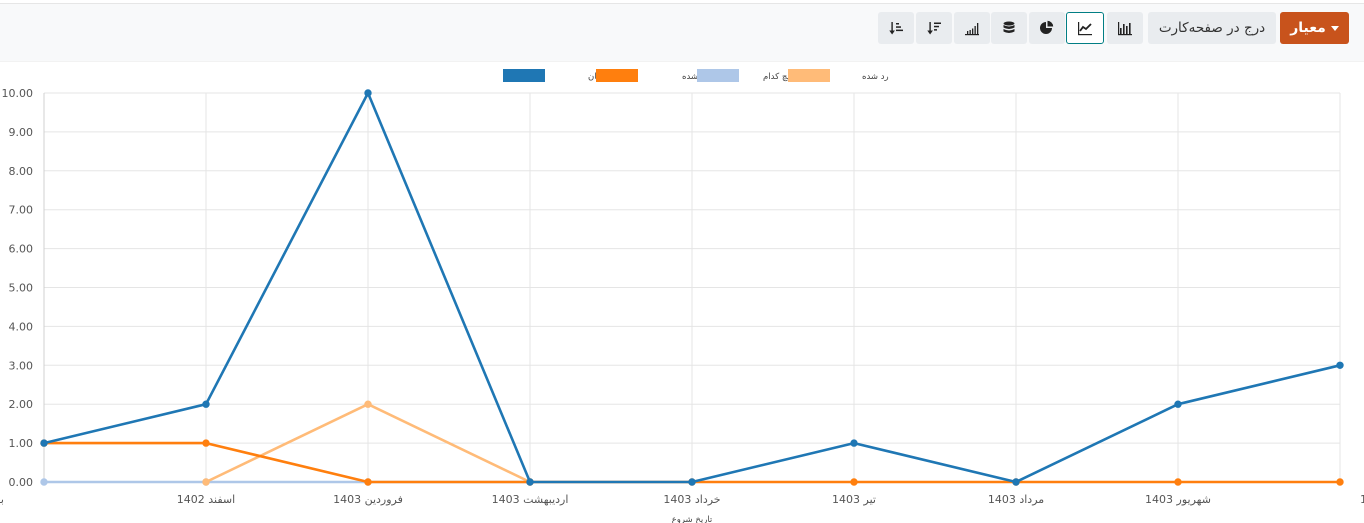  What do you see at coordinates (854, 499) in the screenshot?
I see `x-tick-label: تیر 1403` at bounding box center [854, 499].